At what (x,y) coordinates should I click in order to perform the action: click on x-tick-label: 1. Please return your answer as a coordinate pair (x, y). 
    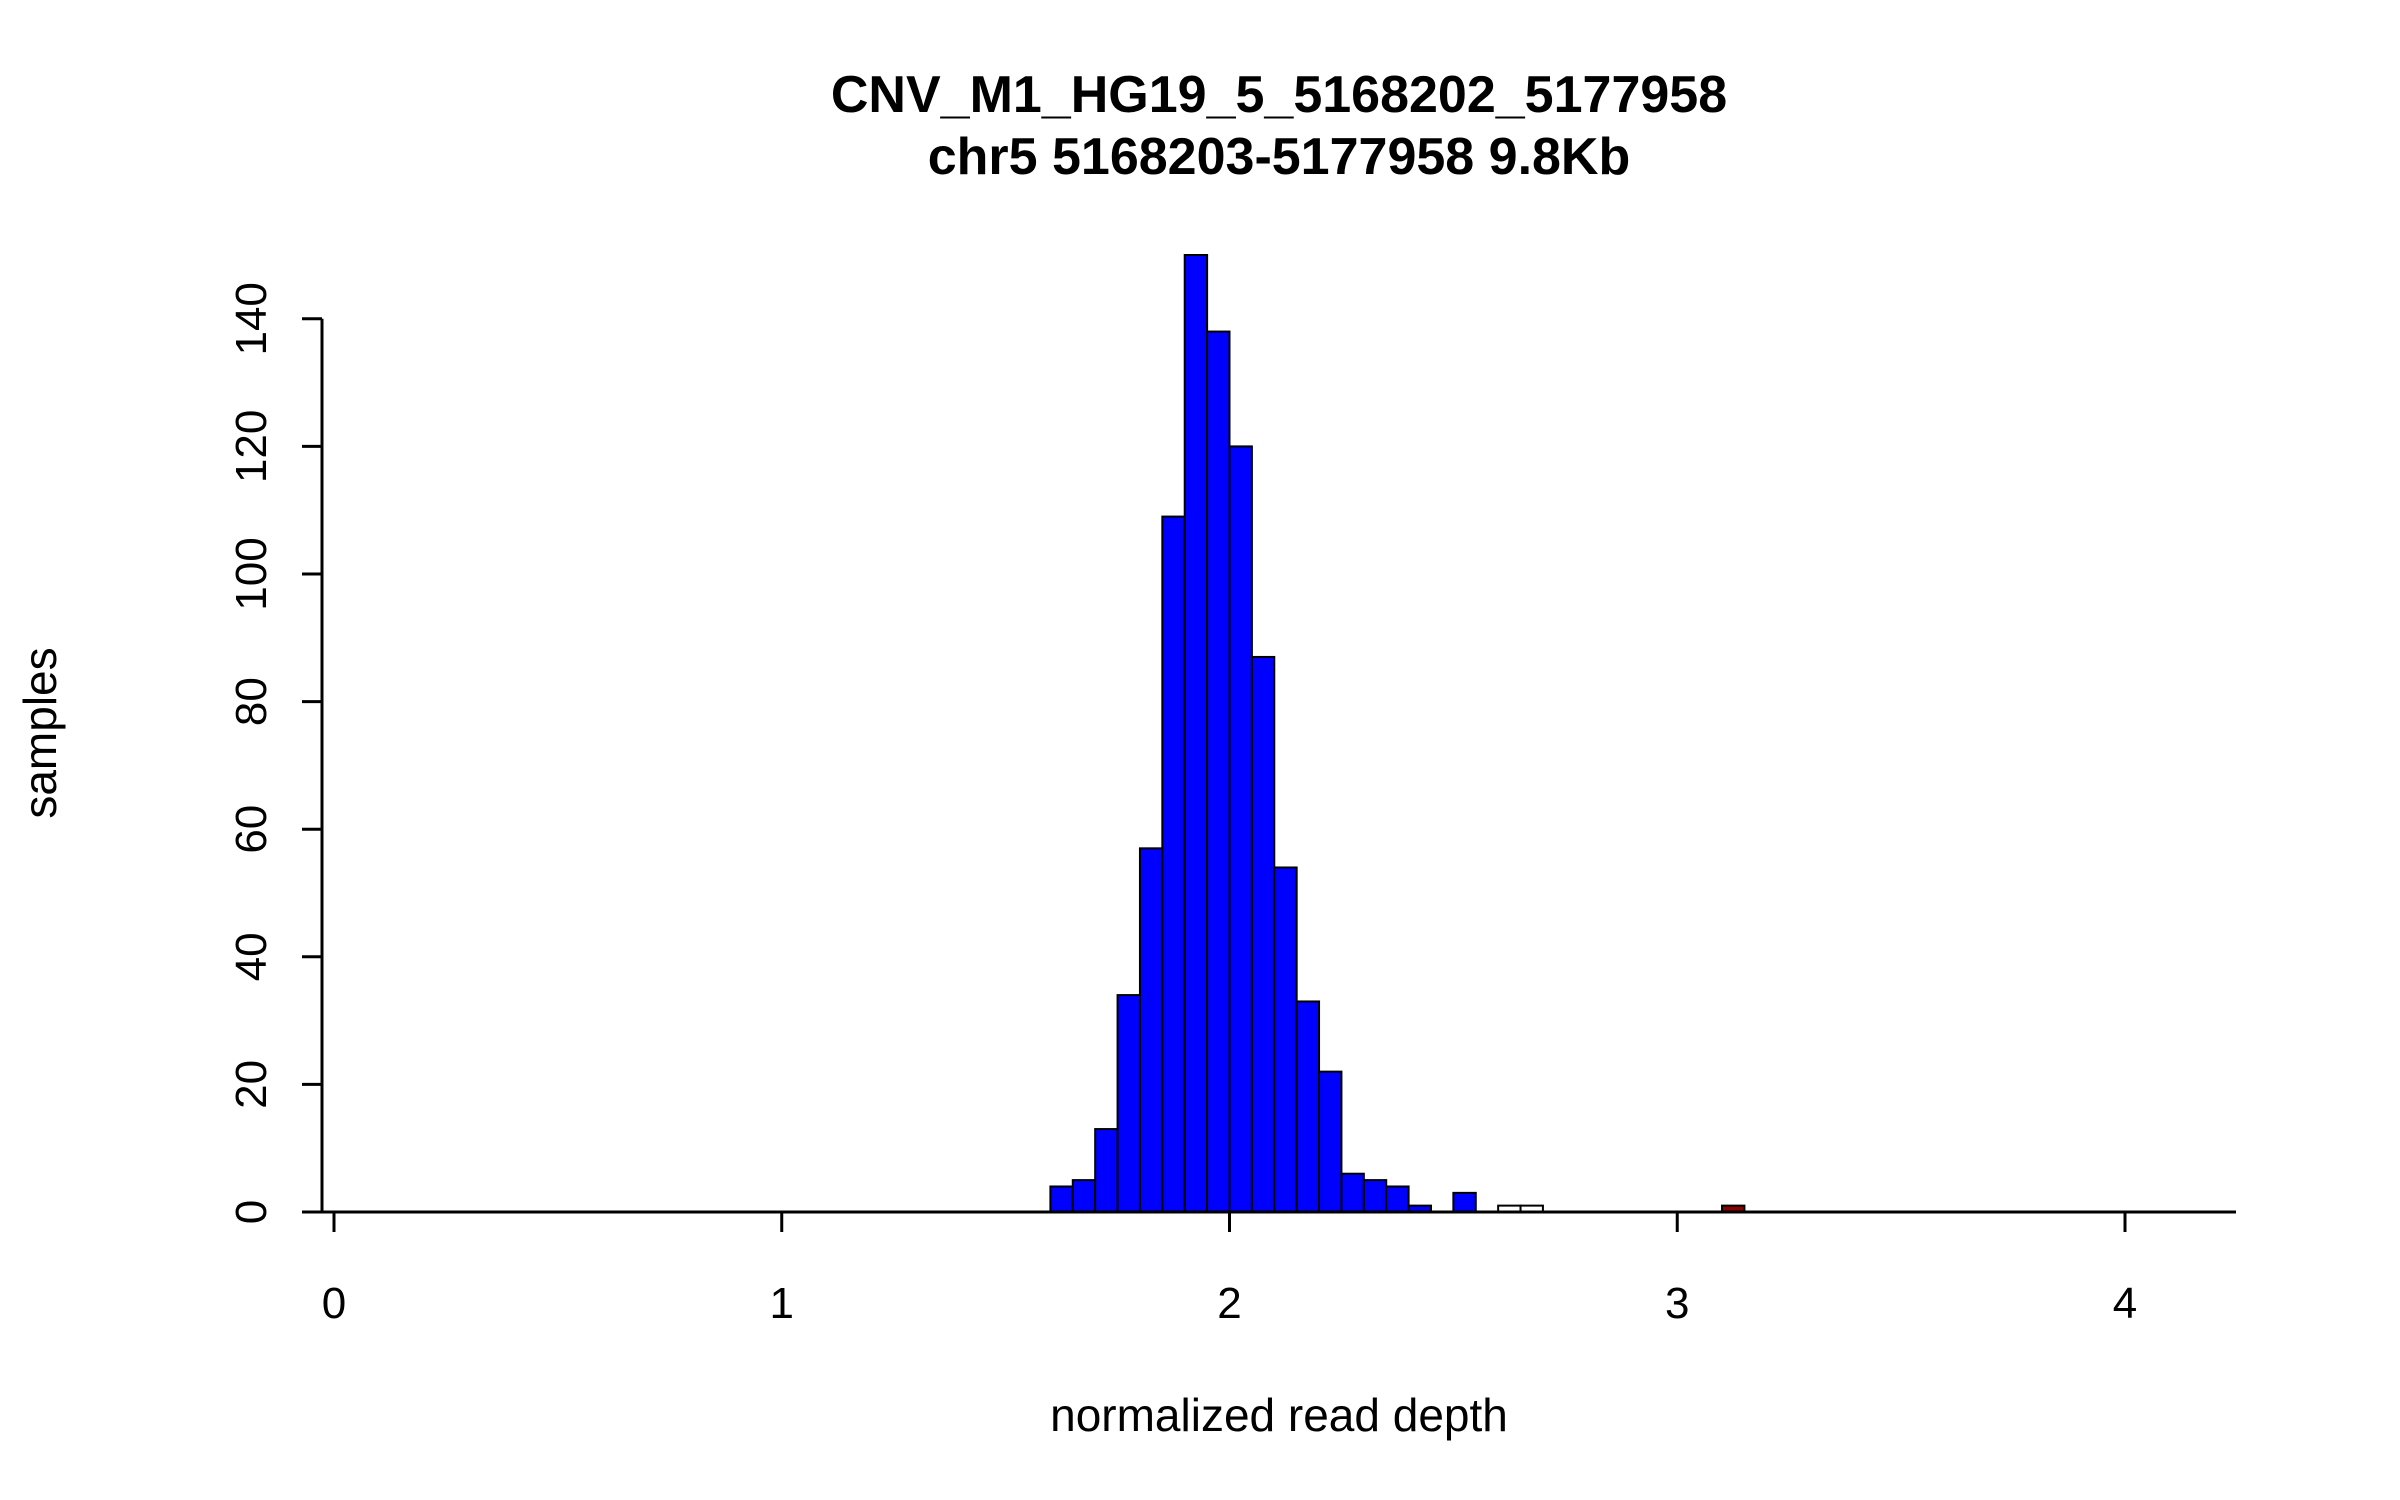
    Looking at the image, I should click on (782, 1303).